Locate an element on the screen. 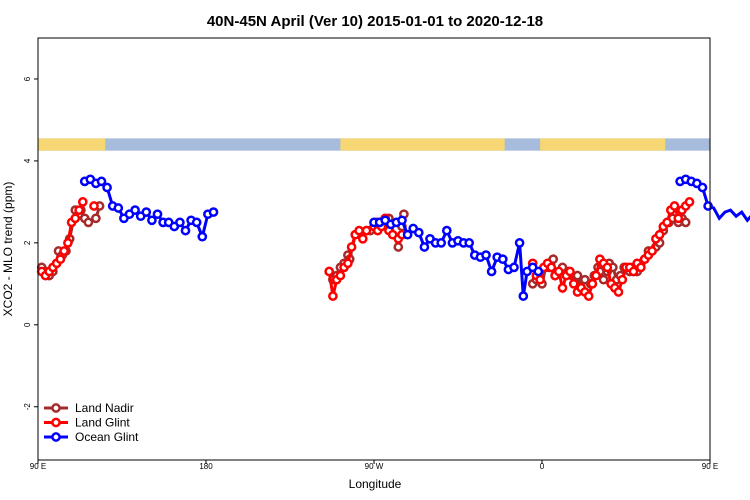 This screenshot has height=500, width=750. legend-item: Land Glint is located at coordinates (87, 423).